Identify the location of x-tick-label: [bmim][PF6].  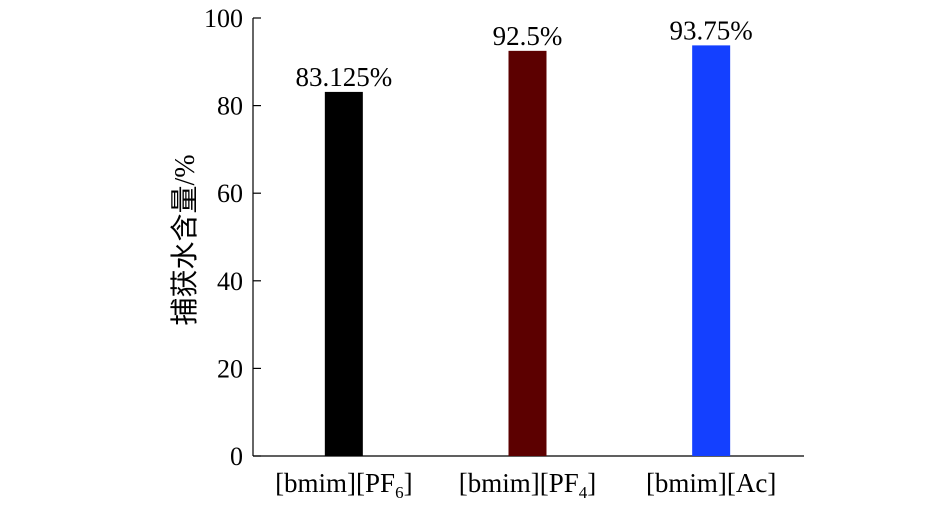
(344, 485).